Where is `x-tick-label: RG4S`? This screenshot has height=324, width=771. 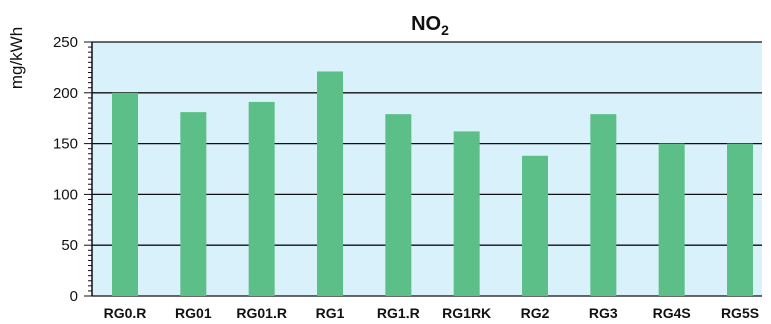 x-tick-label: RG4S is located at coordinates (672, 313).